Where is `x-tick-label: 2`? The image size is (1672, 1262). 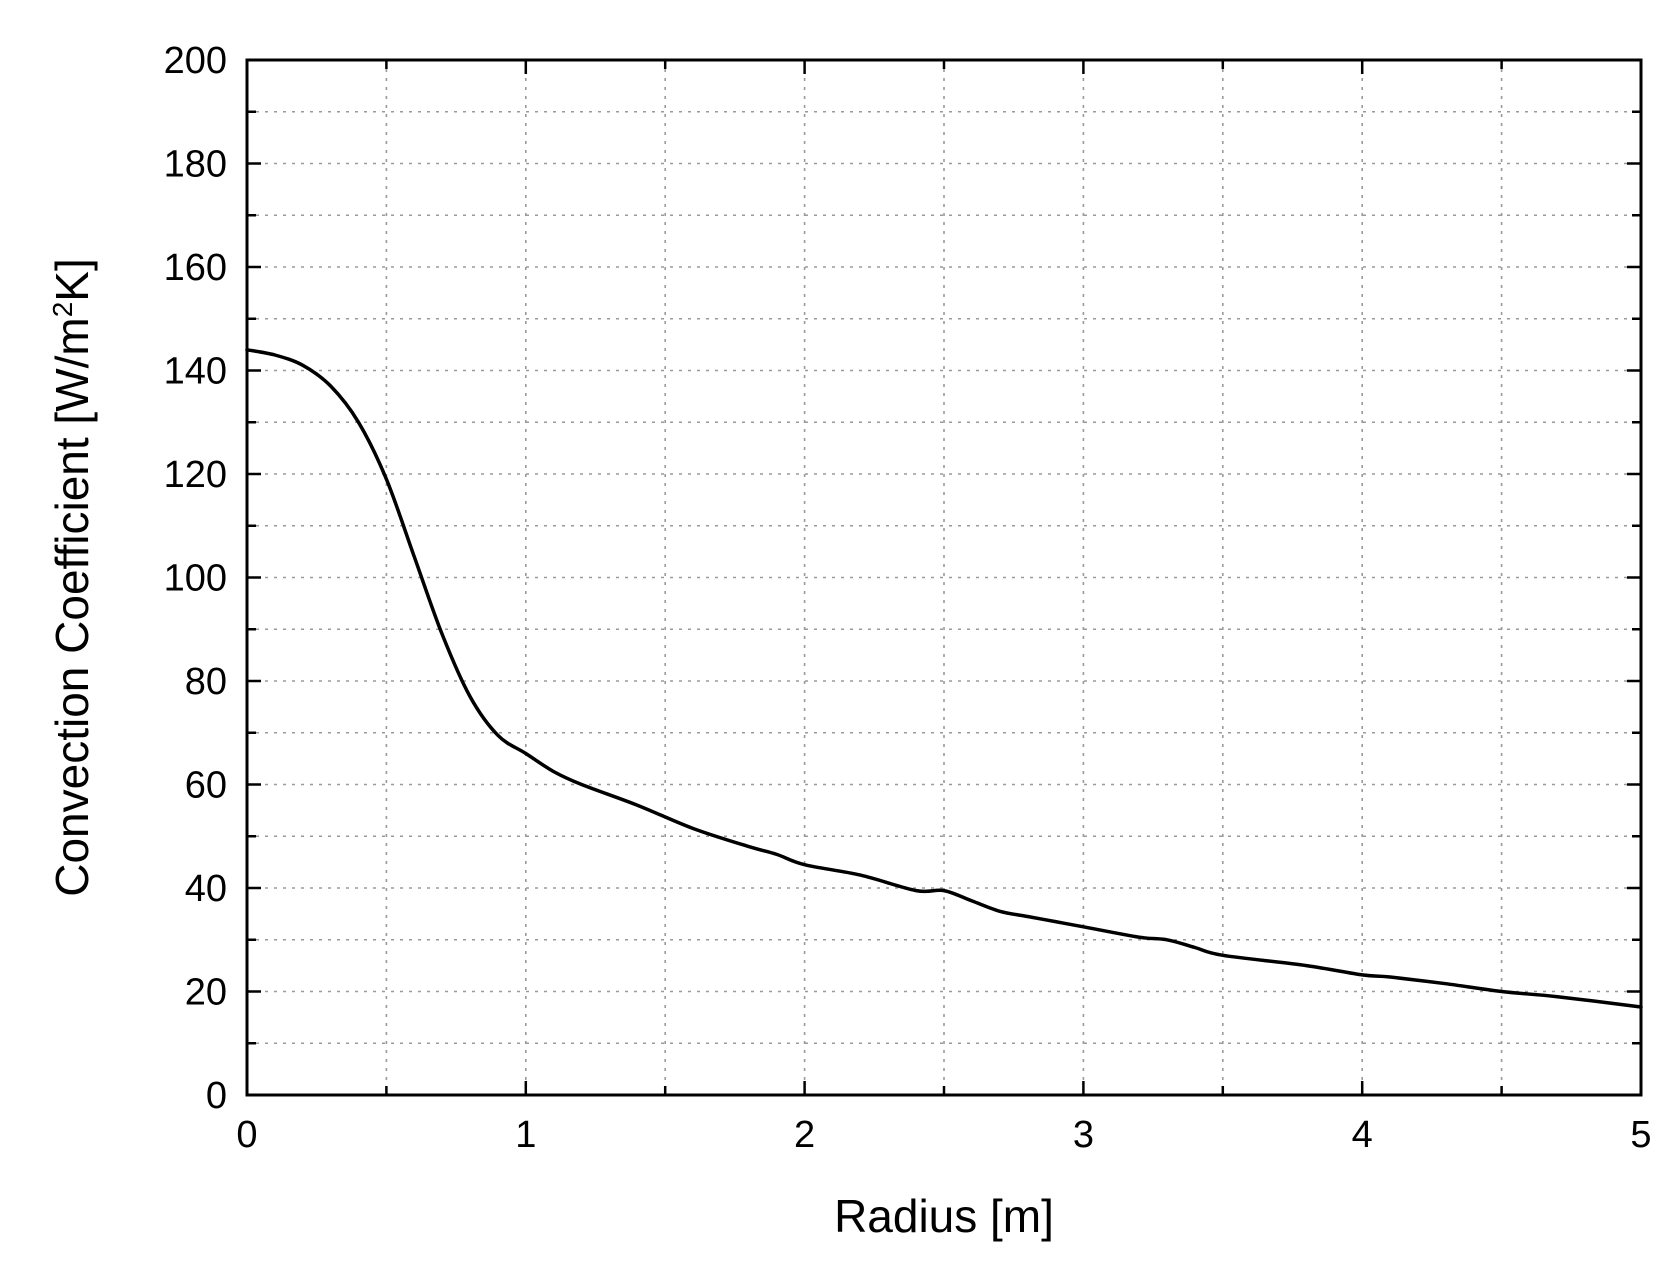 x-tick-label: 2 is located at coordinates (804, 1135).